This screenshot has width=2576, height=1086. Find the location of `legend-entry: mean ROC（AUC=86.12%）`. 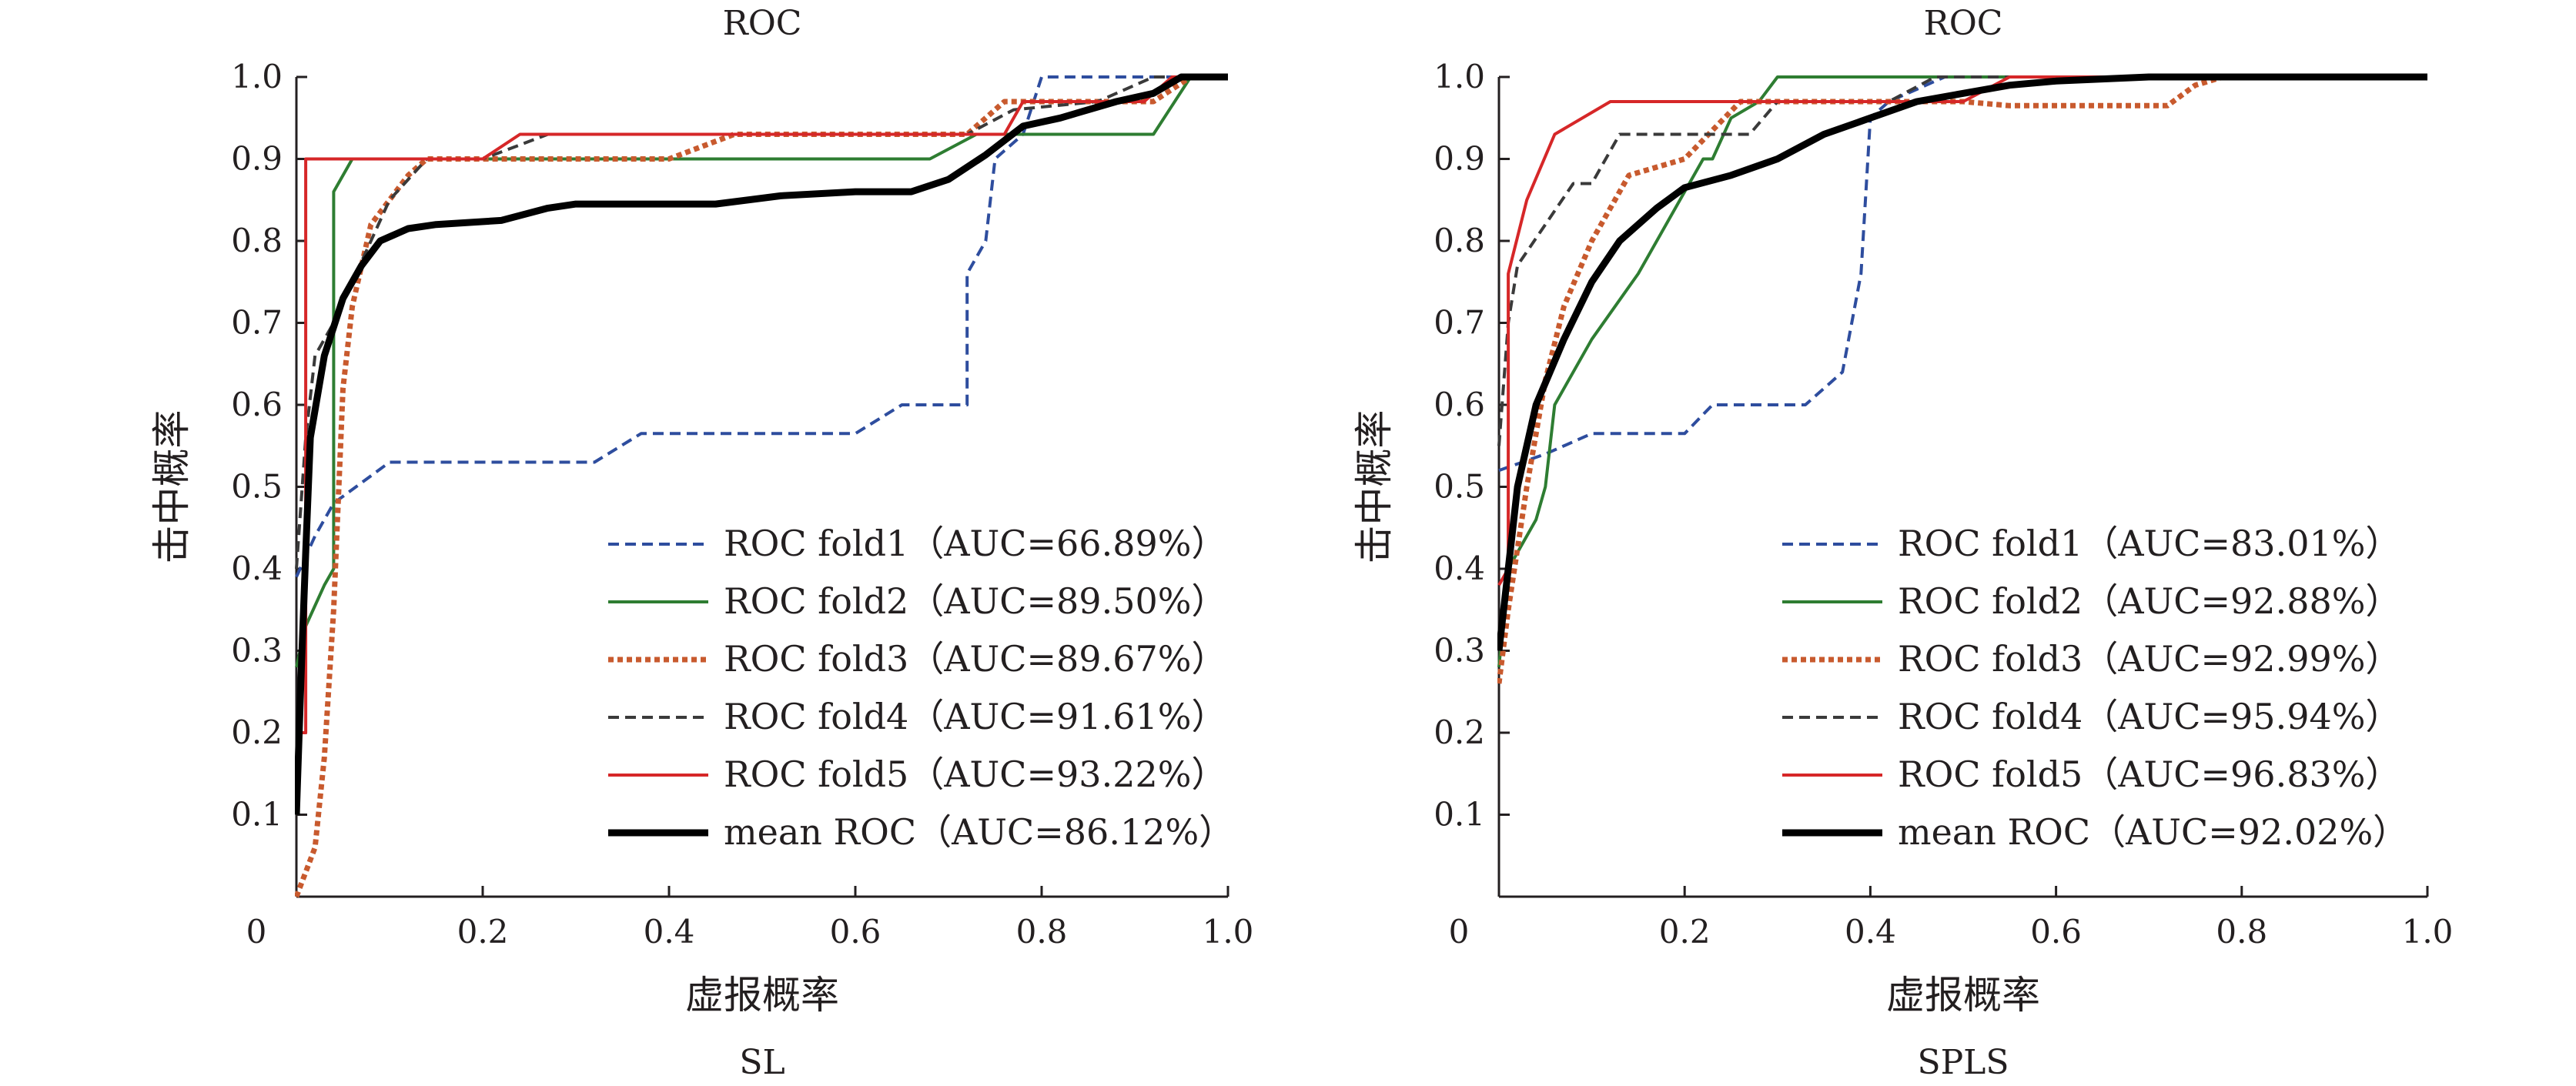

legend-entry: mean ROC（AUC=86.12%） is located at coordinates (979, 832).